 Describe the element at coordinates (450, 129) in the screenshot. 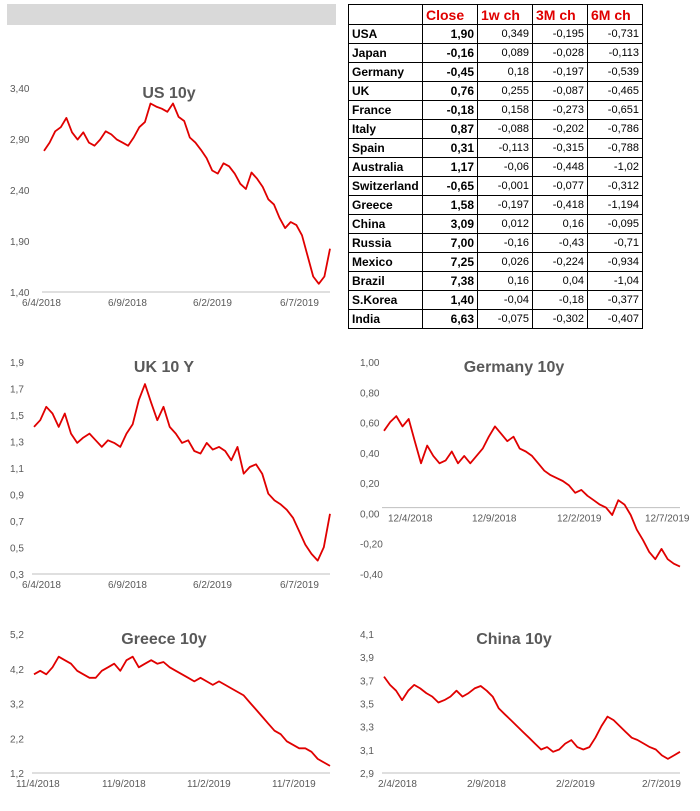

I see `close-cell: 0,87` at that location.